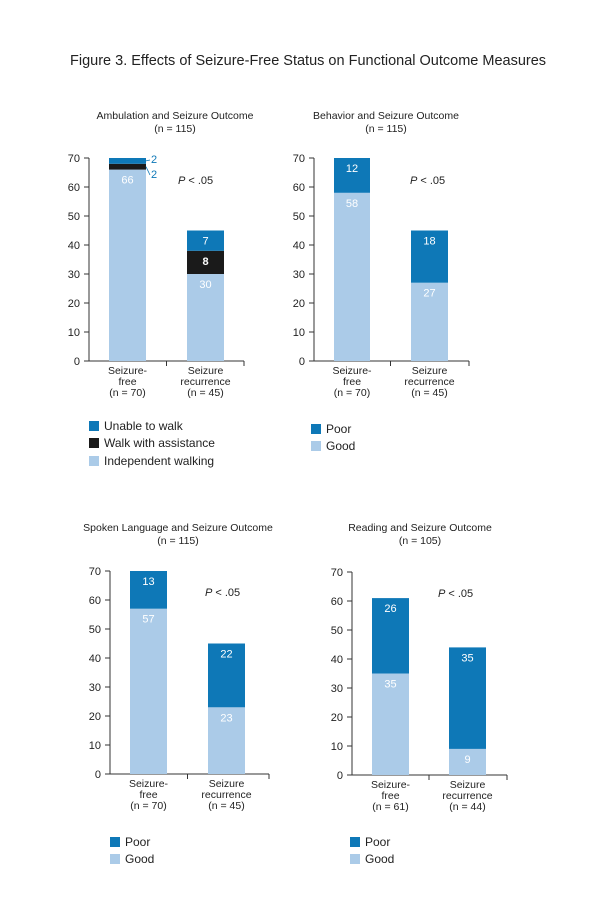 The height and width of the screenshot is (924, 590). Describe the element at coordinates (159, 443) in the screenshot. I see `legend-label: Walk with assistance` at that location.